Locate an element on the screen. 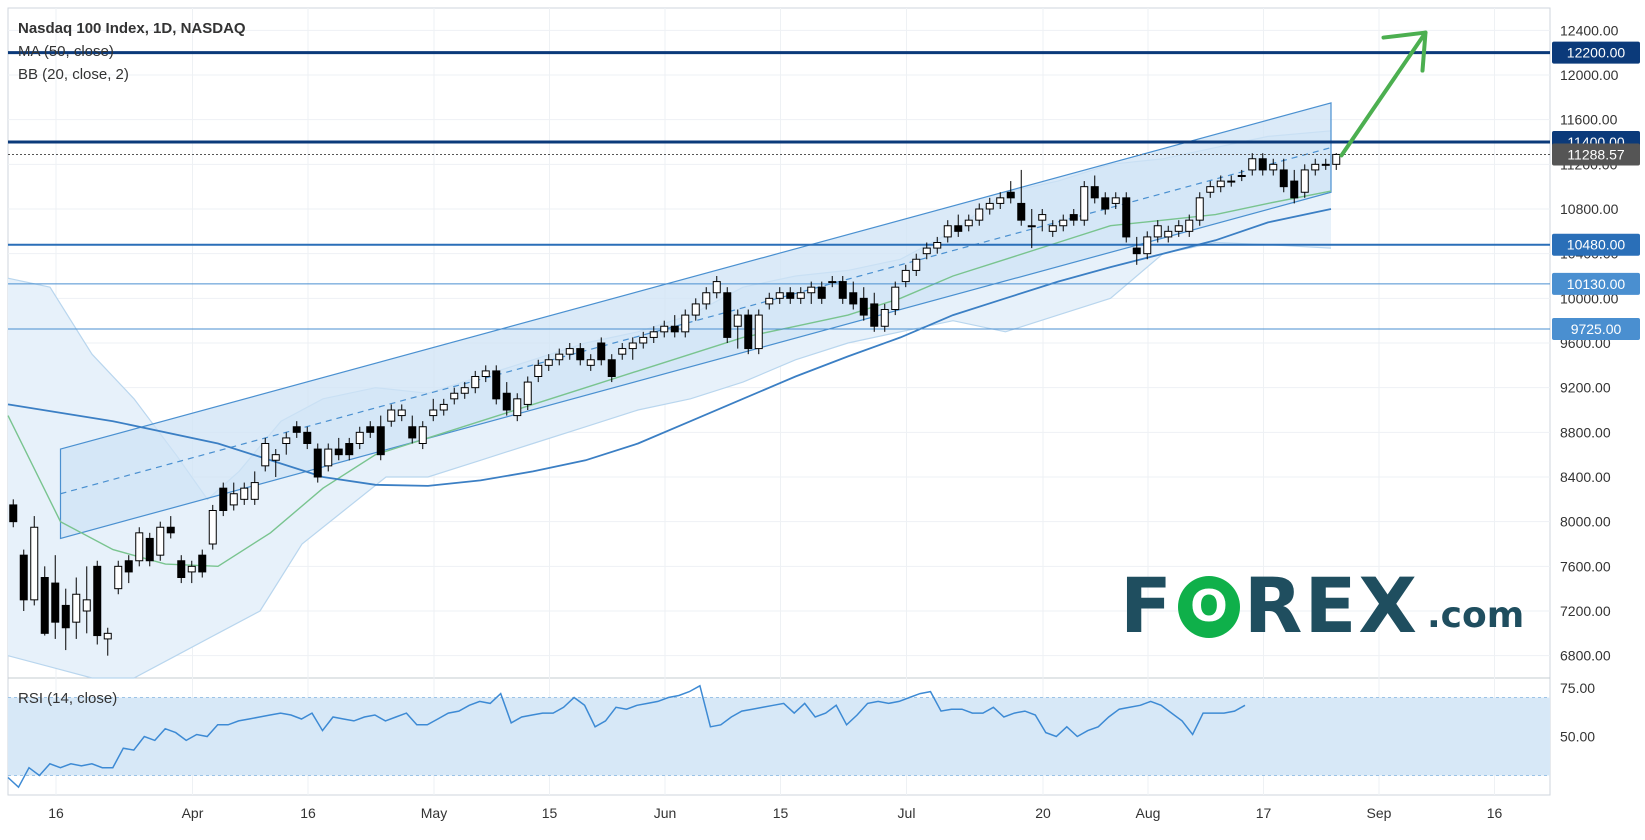  chart-title: Nasdaq 100 Index, 1D, NASDAQ is located at coordinates (132, 28).